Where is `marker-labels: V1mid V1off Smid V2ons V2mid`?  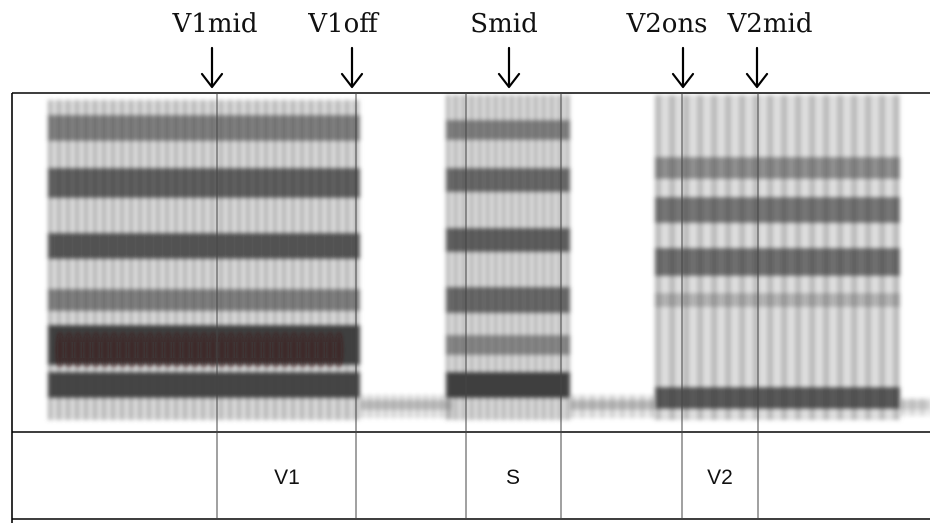 marker-labels: V1mid V1off Smid V2ons V2mid is located at coordinates (492, 24).